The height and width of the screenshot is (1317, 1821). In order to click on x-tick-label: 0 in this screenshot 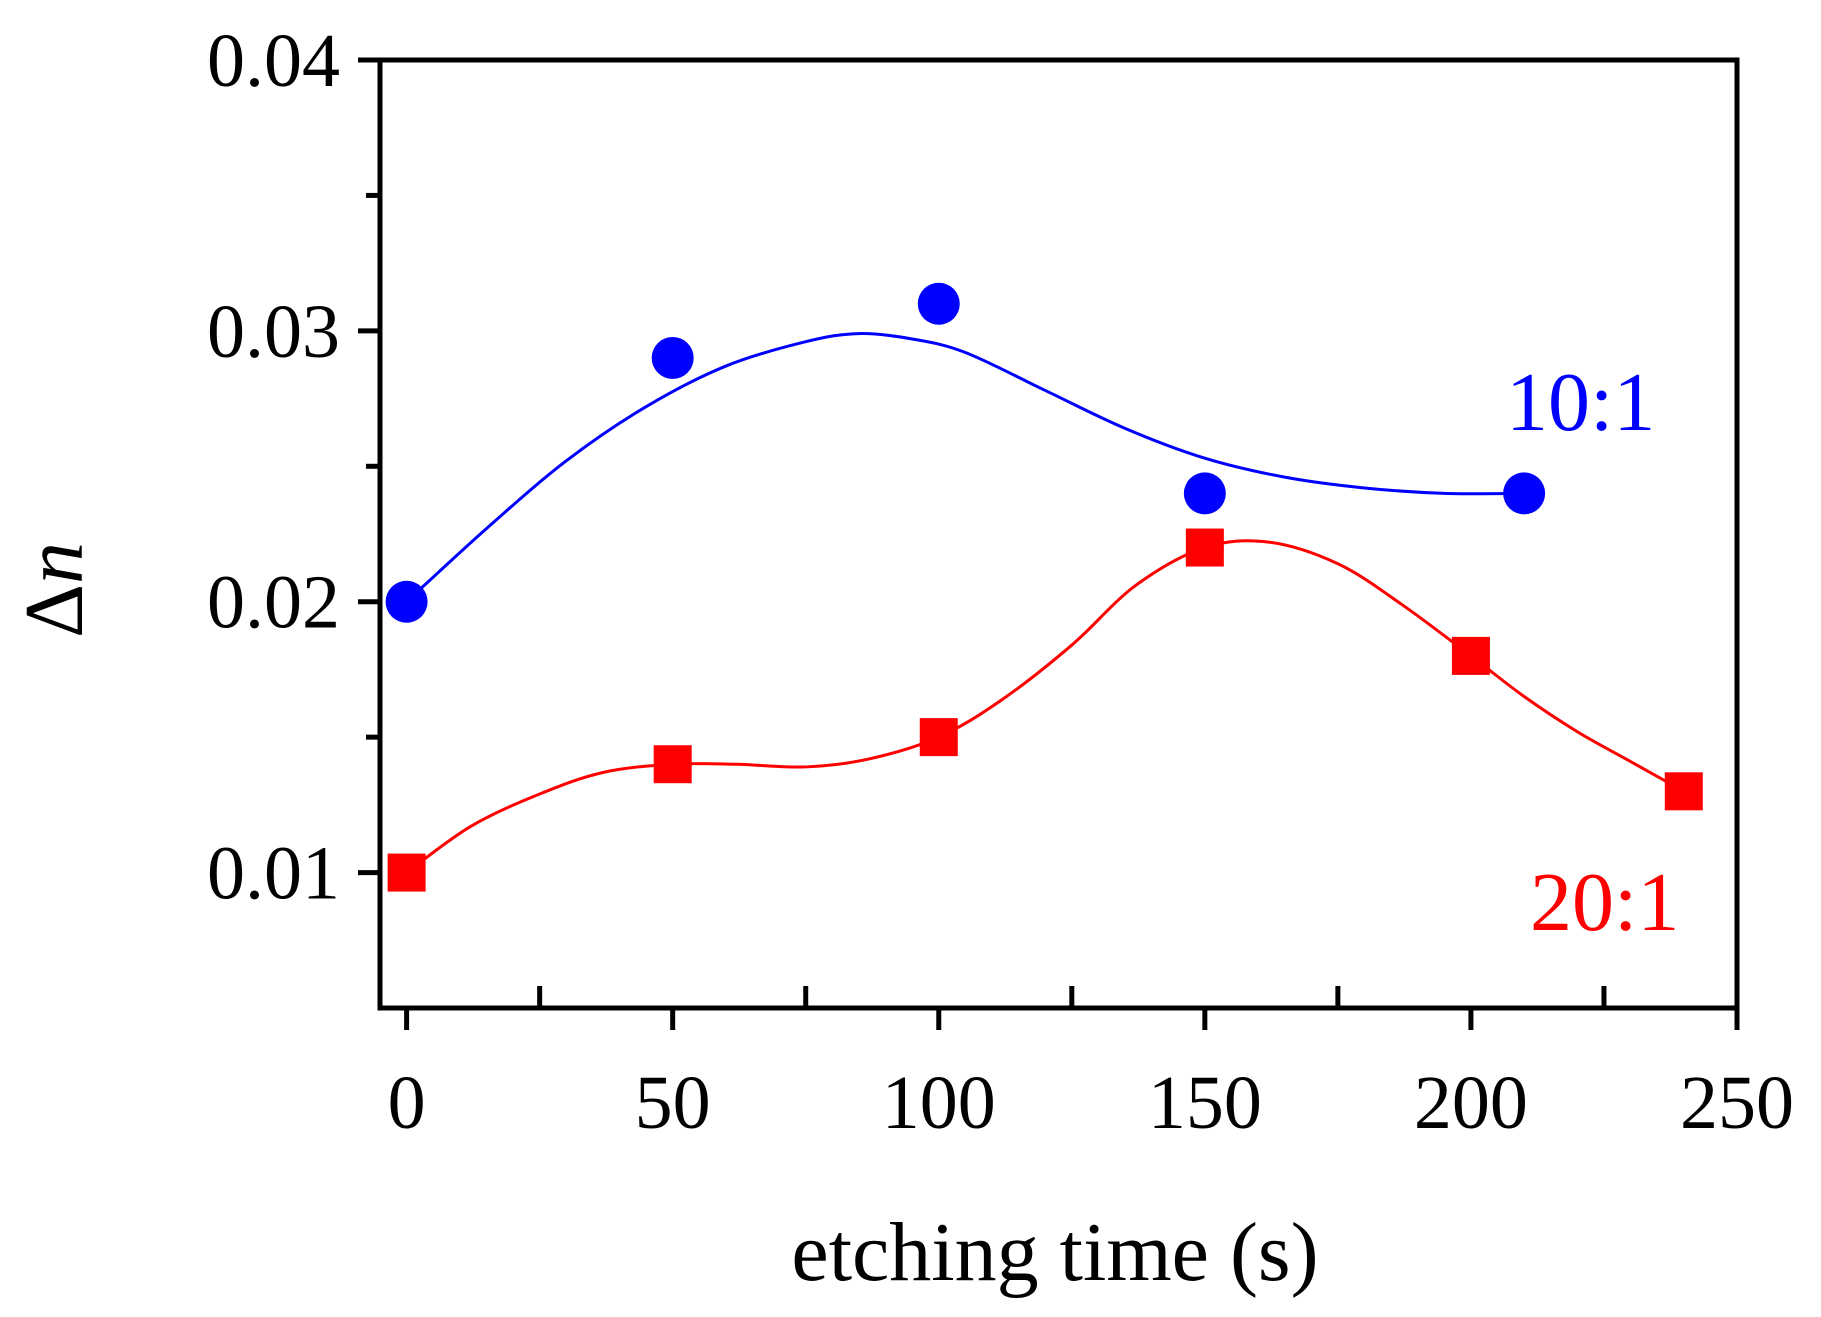, I will do `click(407, 1103)`.